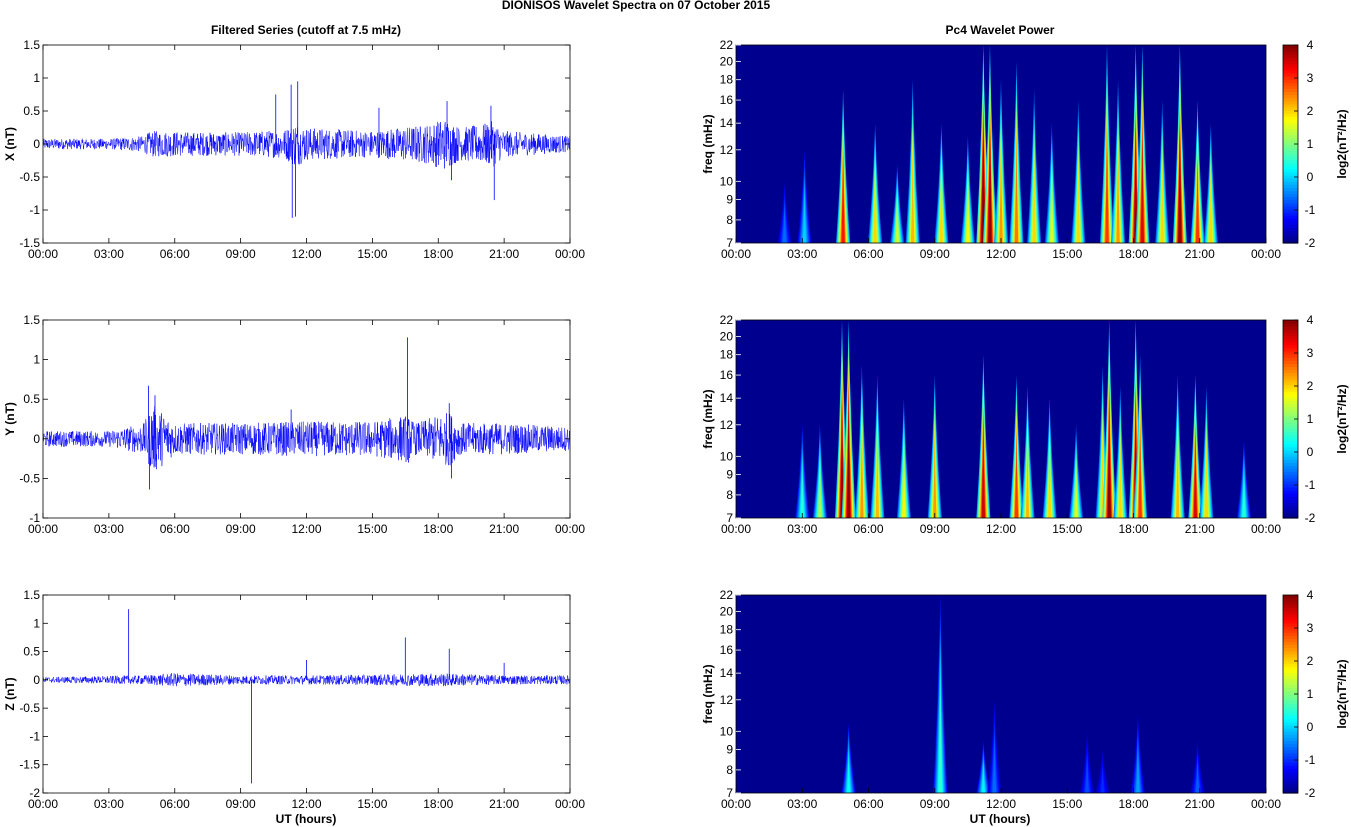  Describe the element at coordinates (36, 623) in the screenshot. I see `y-tick-label: 1` at that location.